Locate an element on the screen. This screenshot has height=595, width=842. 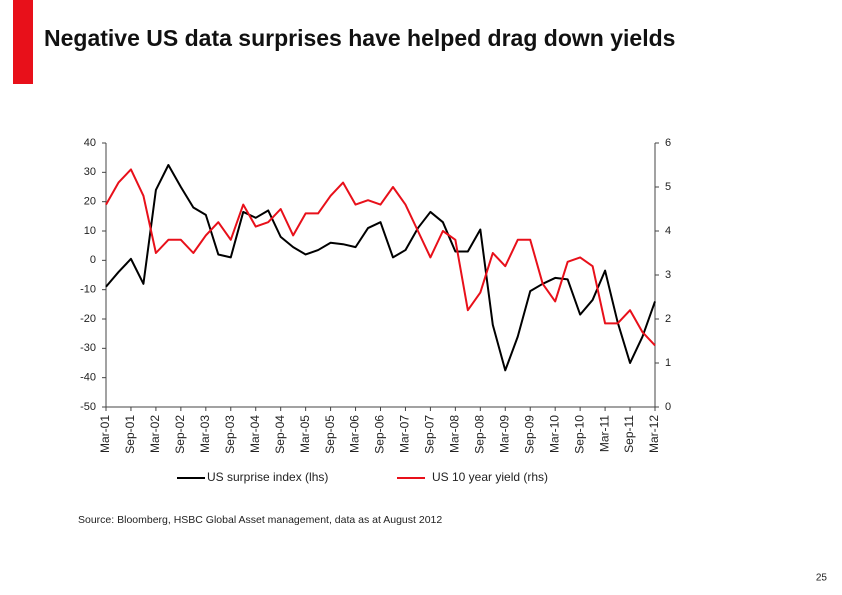
x-tick-label: Mar-12 is located at coordinates (654, 434).